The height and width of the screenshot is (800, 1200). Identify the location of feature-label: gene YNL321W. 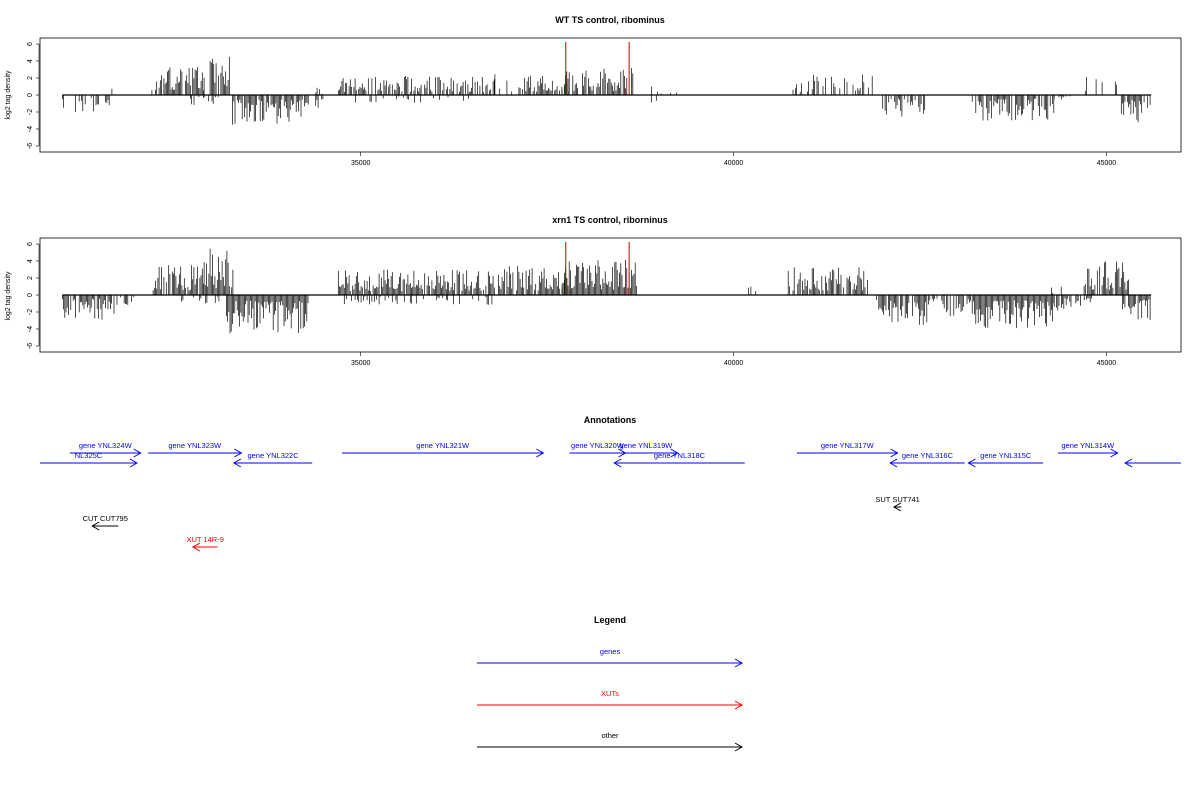
(443, 445).